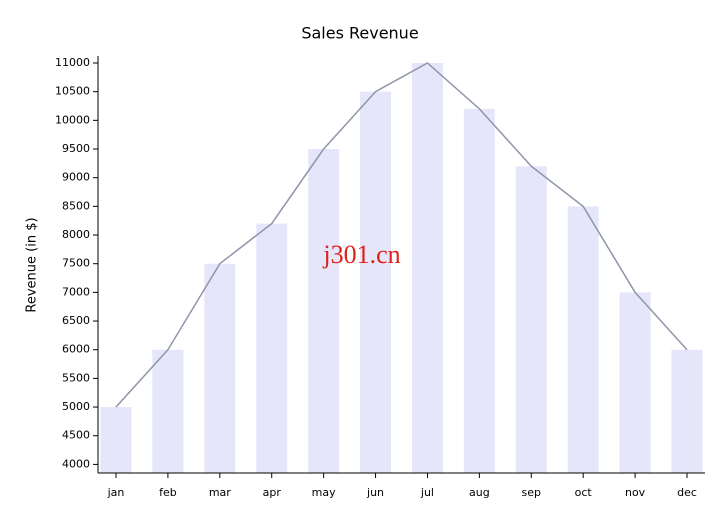 Image resolution: width=728 pixels, height=529 pixels. I want to click on y-tick-label: 4500, so click(76, 435).